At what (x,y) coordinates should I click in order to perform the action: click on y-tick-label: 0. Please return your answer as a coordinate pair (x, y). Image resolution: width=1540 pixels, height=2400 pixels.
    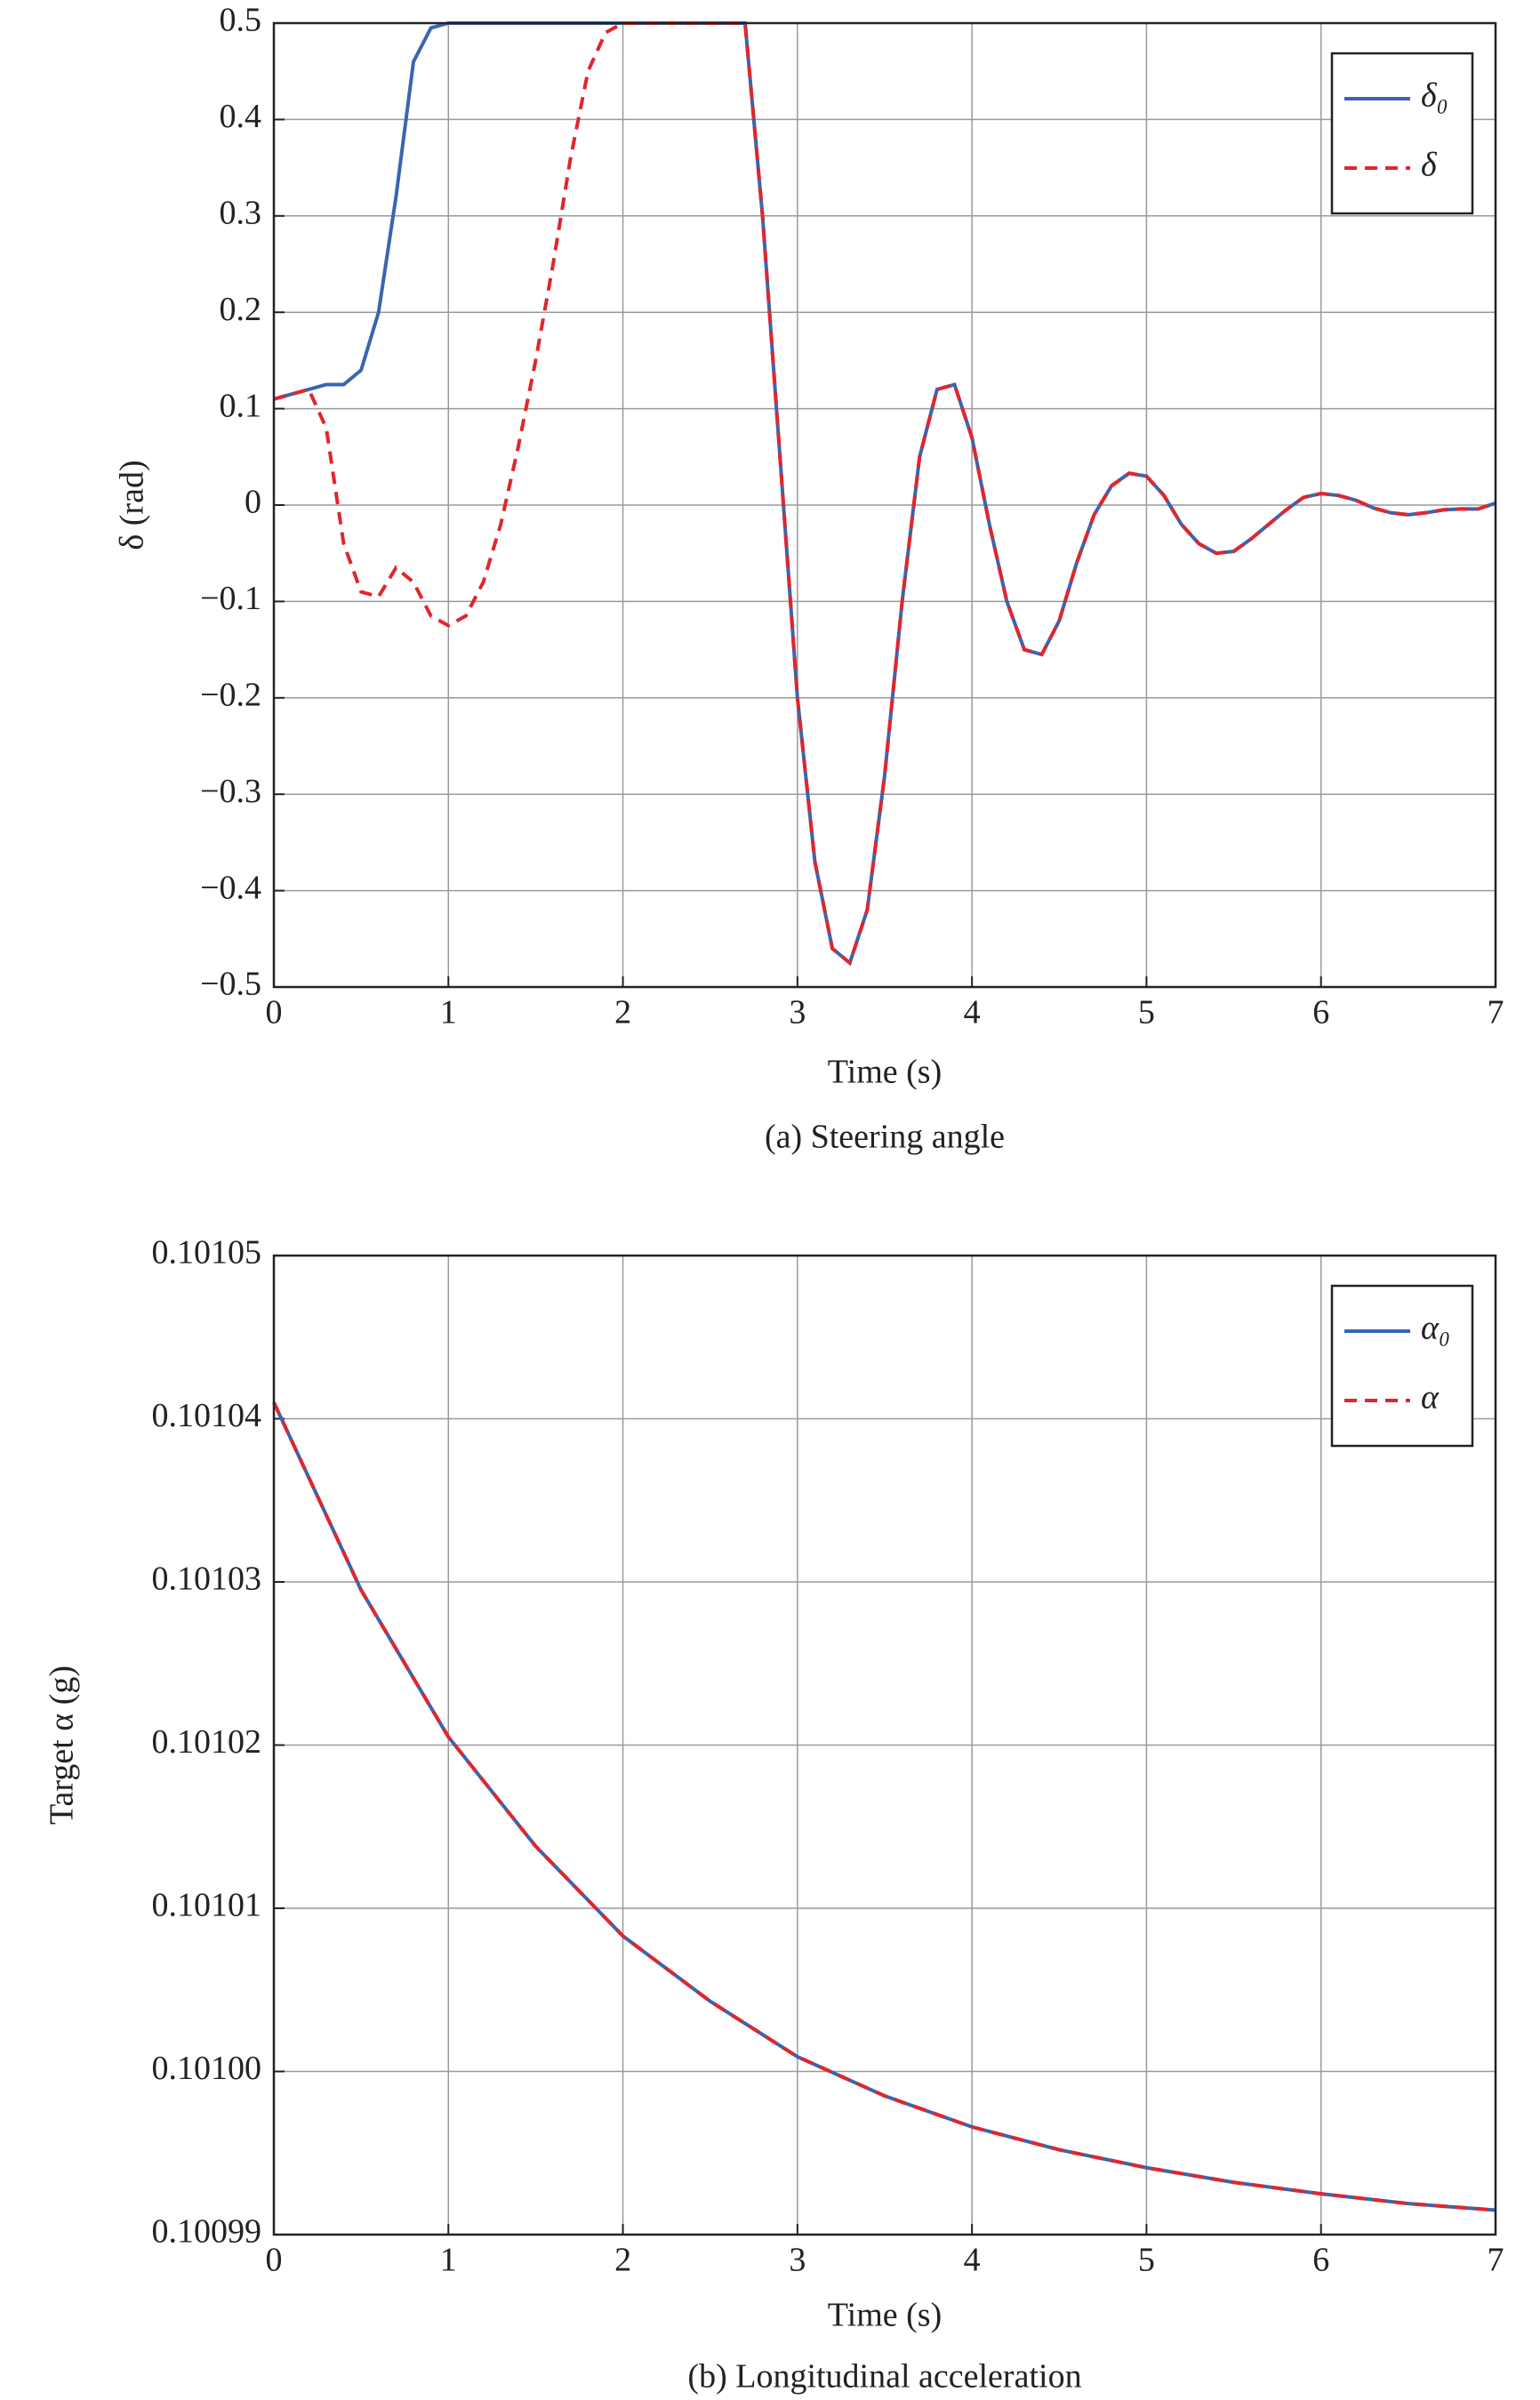
    Looking at the image, I should click on (253, 502).